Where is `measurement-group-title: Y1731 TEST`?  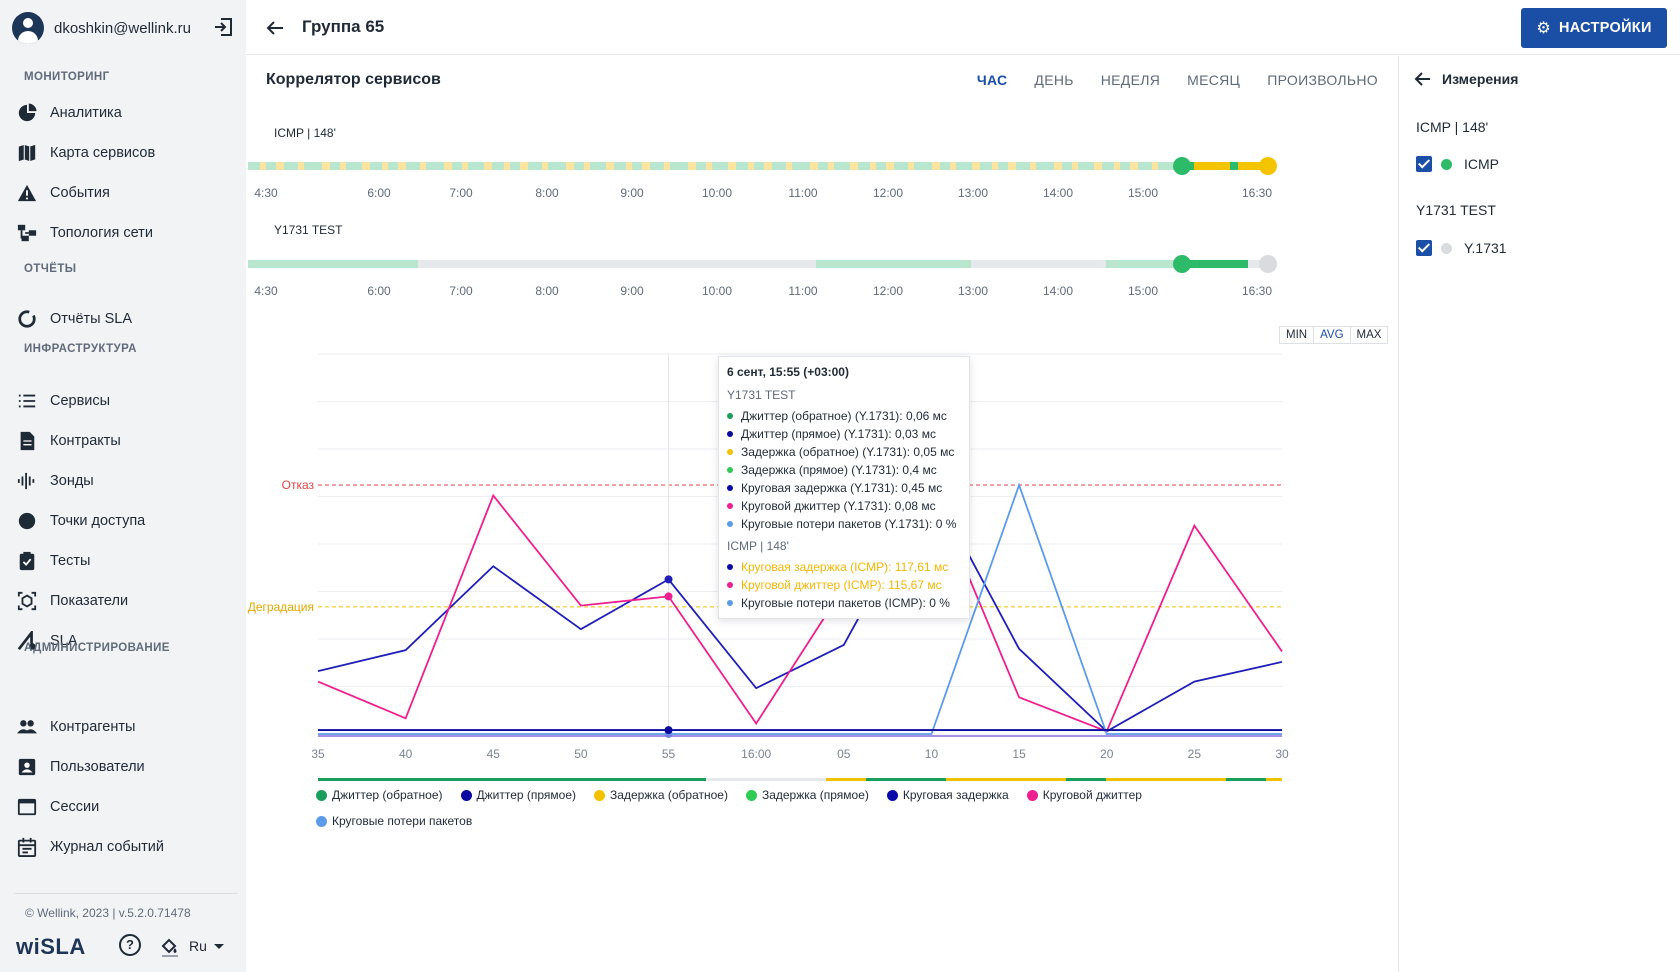
measurement-group-title: Y1731 TEST is located at coordinates (1456, 210).